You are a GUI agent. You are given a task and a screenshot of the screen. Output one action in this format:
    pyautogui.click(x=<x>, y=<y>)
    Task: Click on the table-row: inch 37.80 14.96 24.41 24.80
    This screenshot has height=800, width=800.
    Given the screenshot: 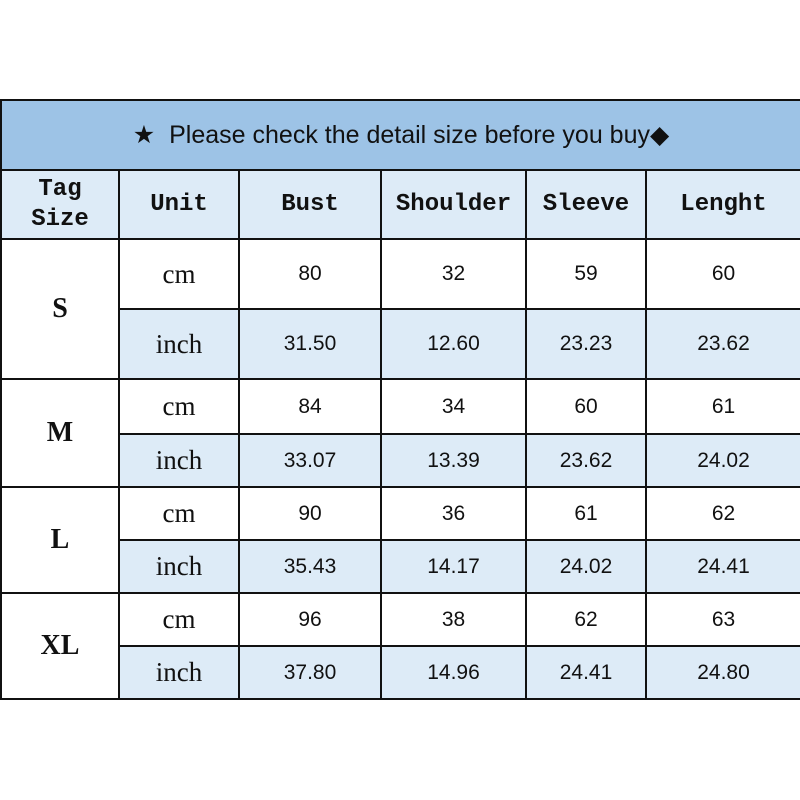 What is the action you would take?
    pyautogui.click(x=400, y=672)
    